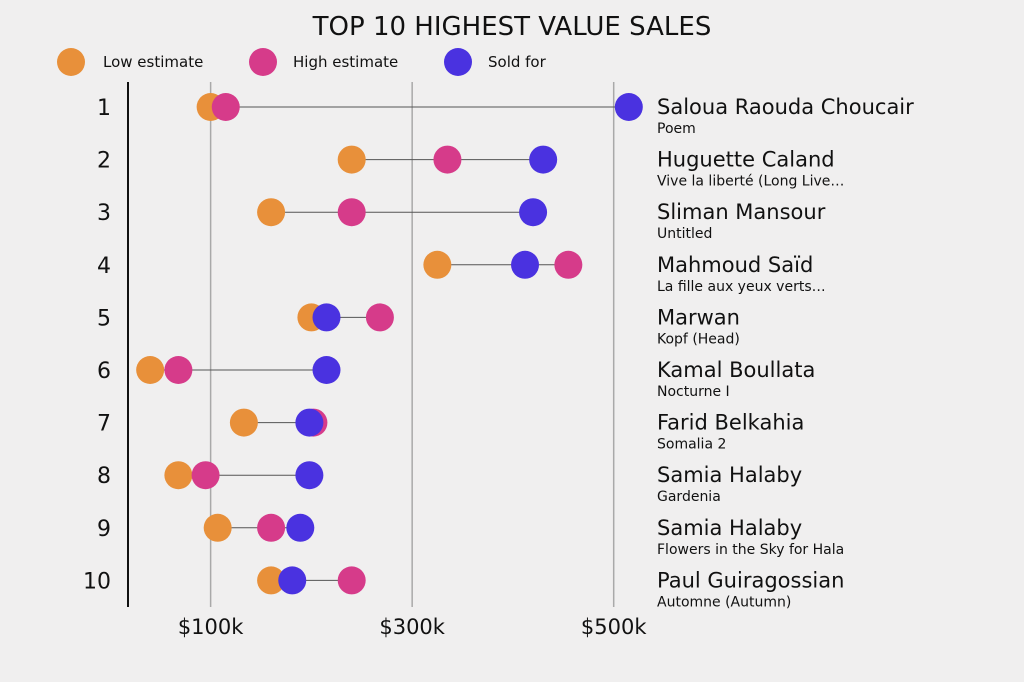 The image size is (1024, 682). Describe the element at coordinates (449, 483) in the screenshot. I see `row-8: 8 Samia Halaby Gardenia` at that location.